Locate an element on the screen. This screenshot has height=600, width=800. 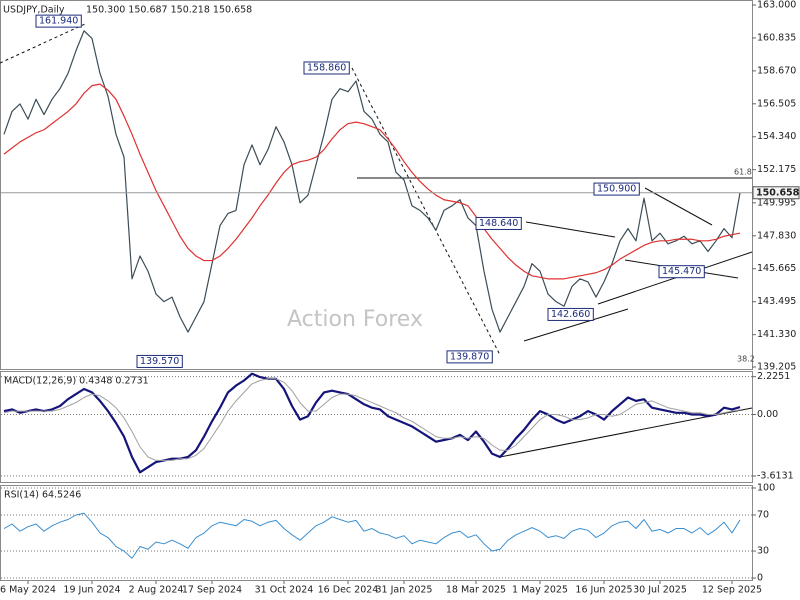
last-price-box is located at coordinates (776, 193).